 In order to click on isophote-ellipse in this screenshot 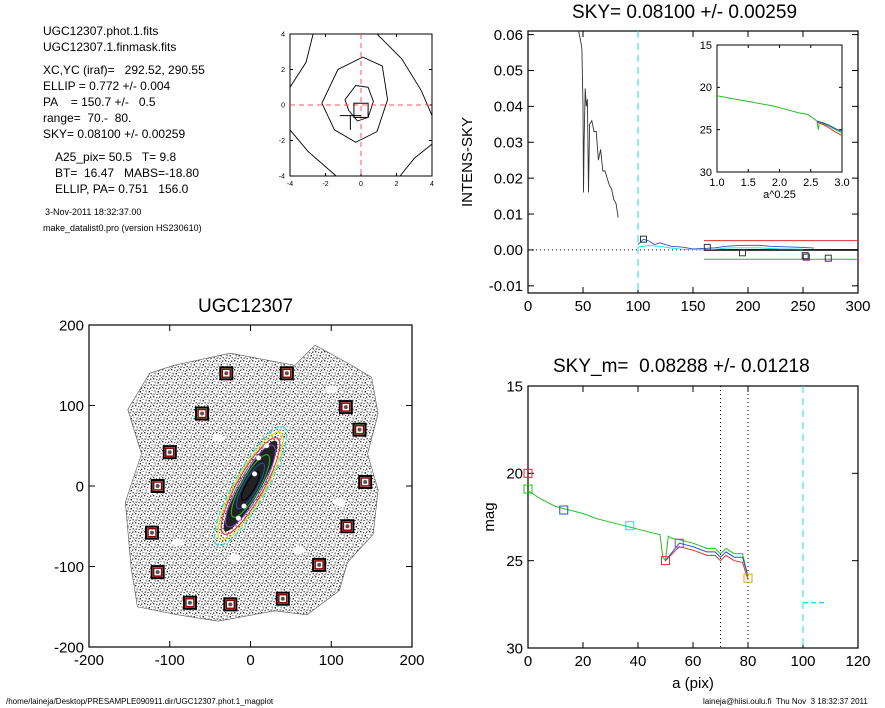, I will do `click(250, 486)`.